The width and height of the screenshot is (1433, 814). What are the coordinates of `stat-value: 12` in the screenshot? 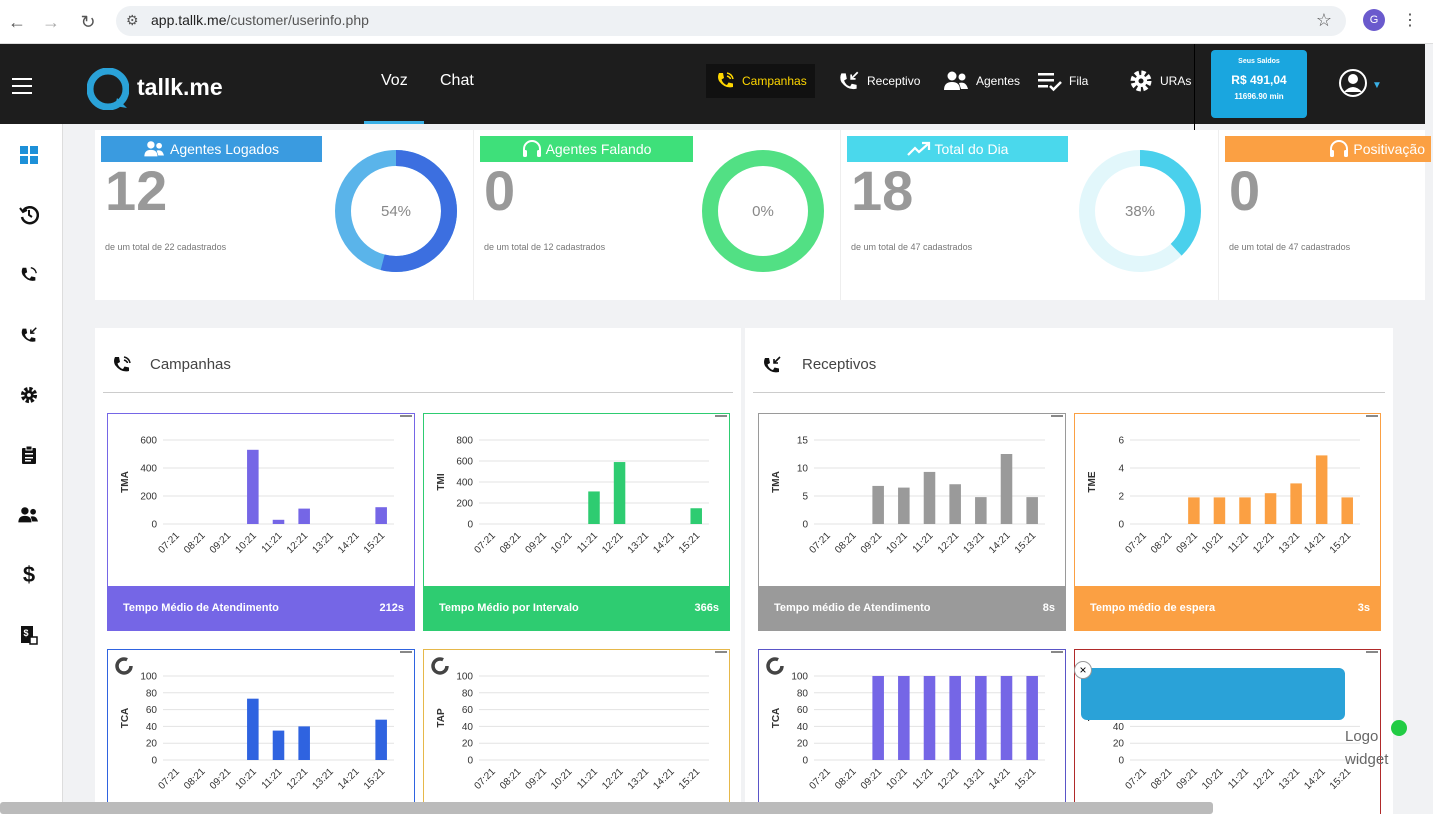 It's located at (136, 190).